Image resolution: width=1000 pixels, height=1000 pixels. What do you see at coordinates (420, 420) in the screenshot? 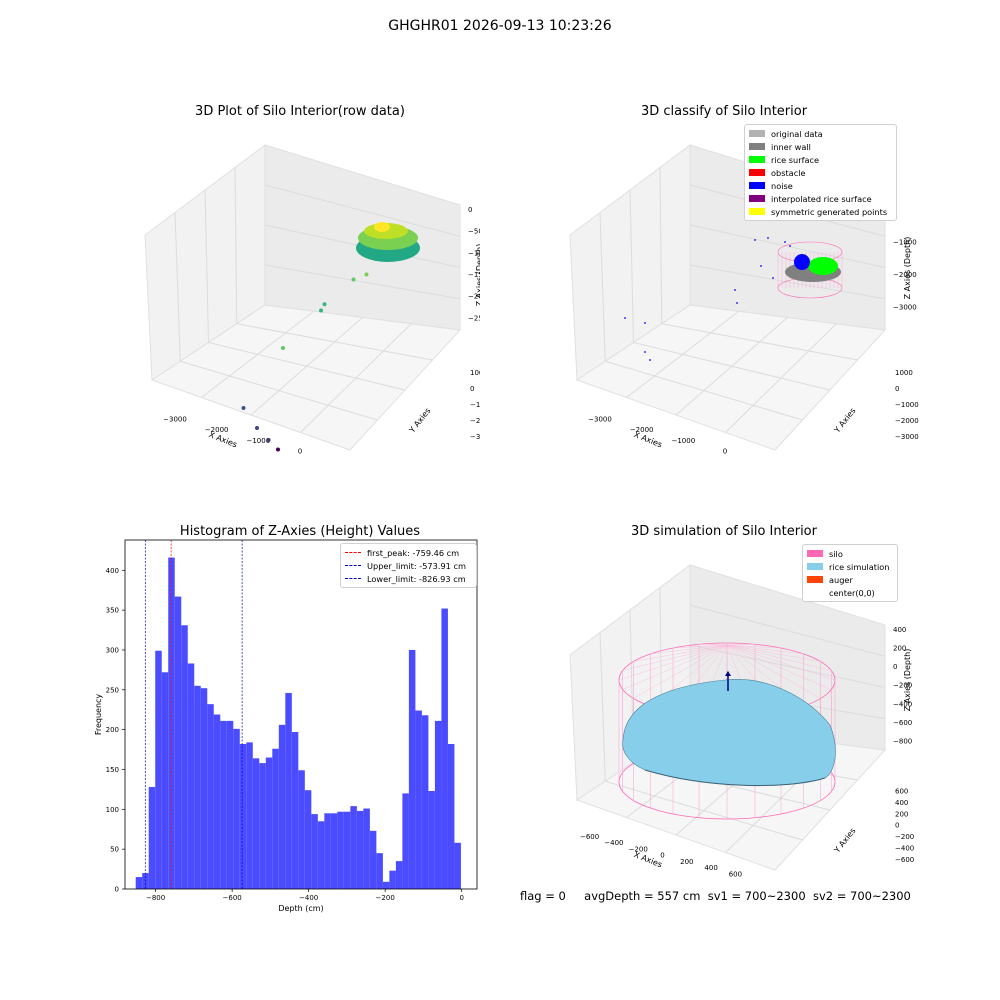
I see `y-axis-label: Y Axies` at bounding box center [420, 420].